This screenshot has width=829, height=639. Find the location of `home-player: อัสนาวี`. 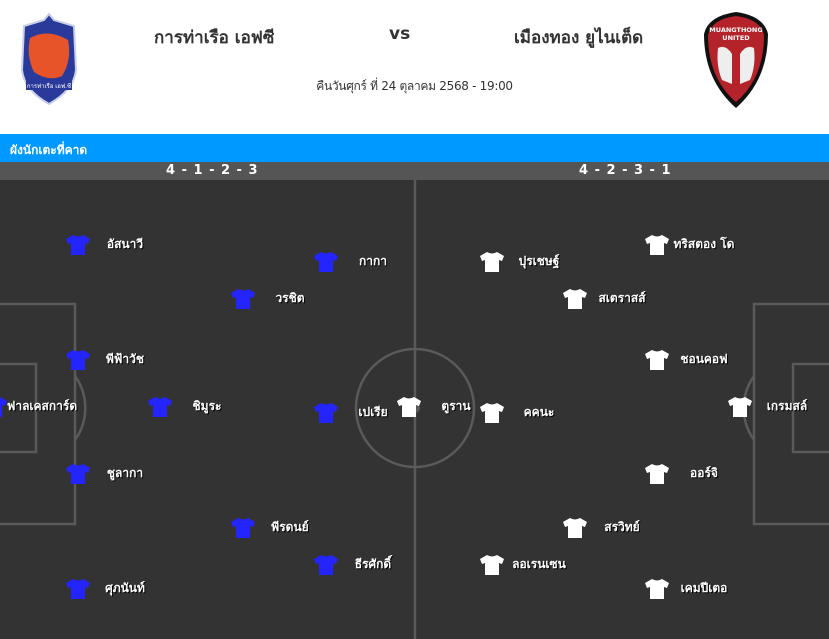

home-player: อัสนาวี is located at coordinates (125, 244).